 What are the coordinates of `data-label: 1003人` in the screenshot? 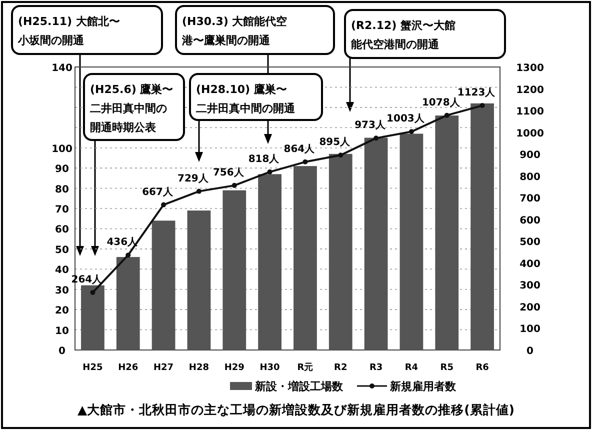 It's located at (406, 118).